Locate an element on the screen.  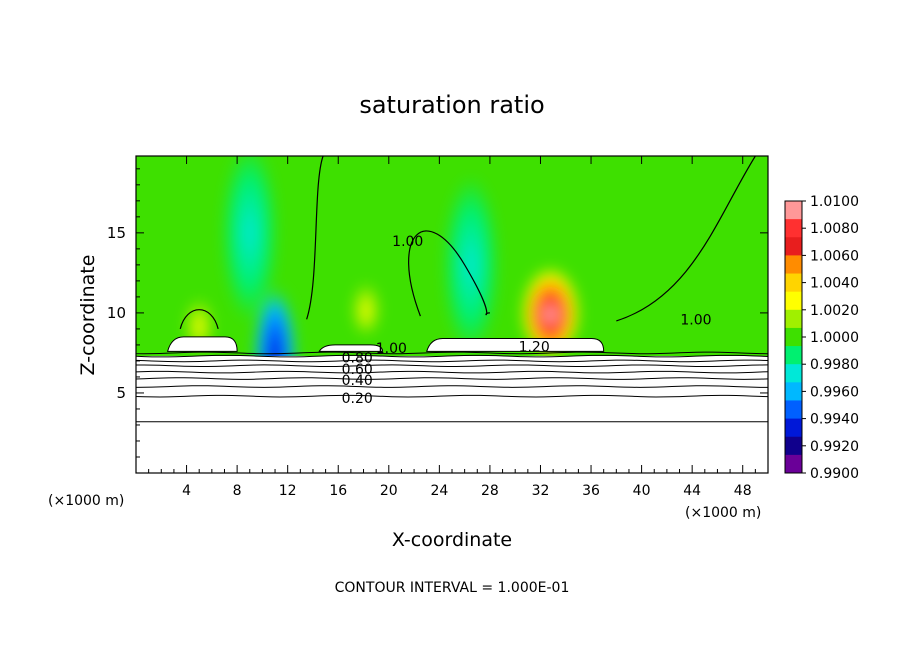
x-tick-label: 36 is located at coordinates (591, 491).